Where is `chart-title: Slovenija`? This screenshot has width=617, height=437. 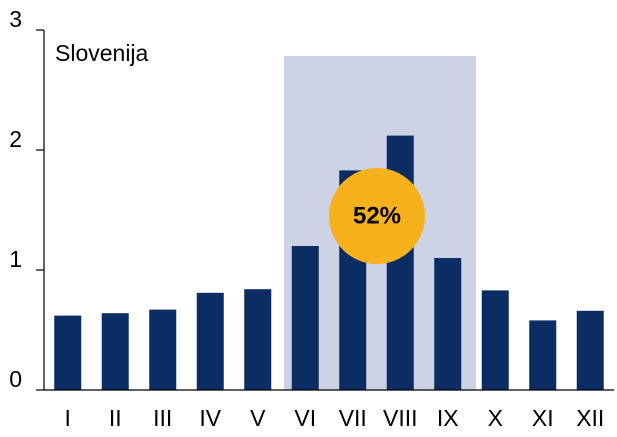
chart-title: Slovenija is located at coordinates (102, 53).